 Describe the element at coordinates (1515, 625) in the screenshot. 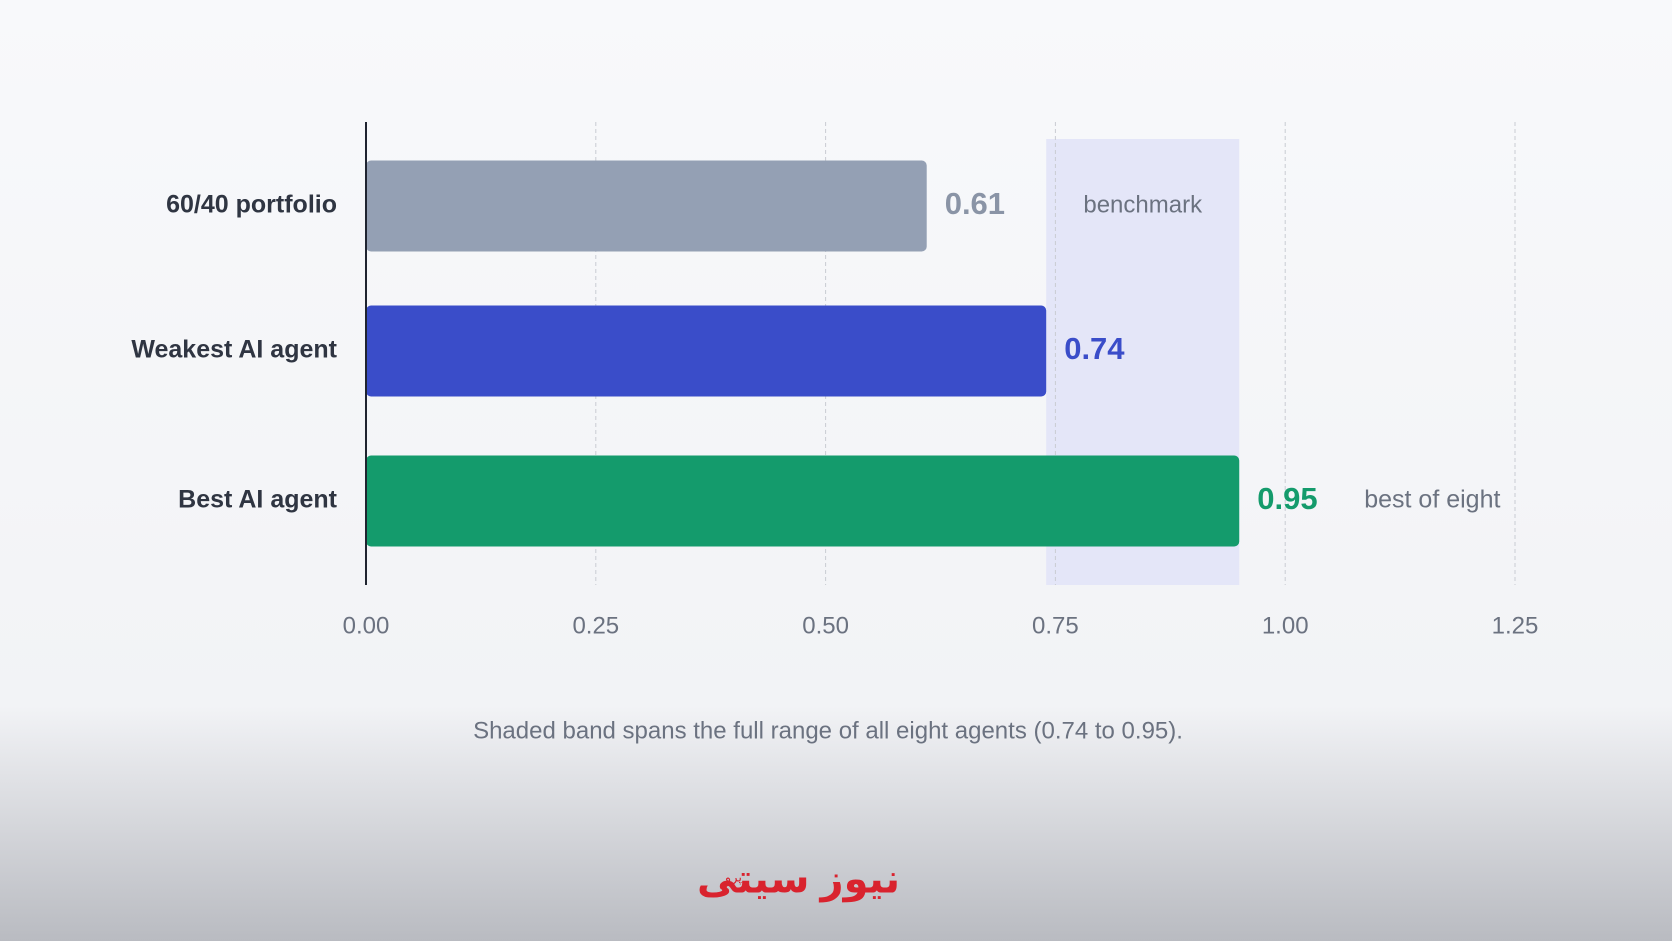

I see `x-tick-label: 1.25` at that location.